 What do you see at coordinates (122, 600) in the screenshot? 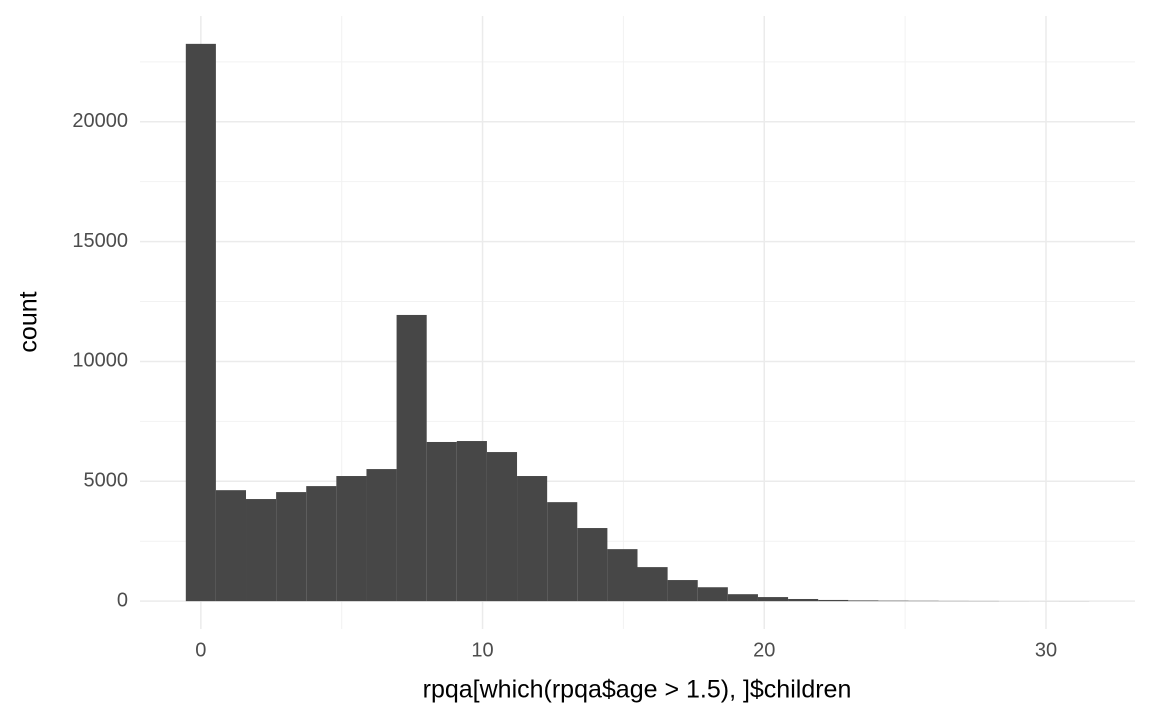
I see `y-tick-label: 0` at bounding box center [122, 600].